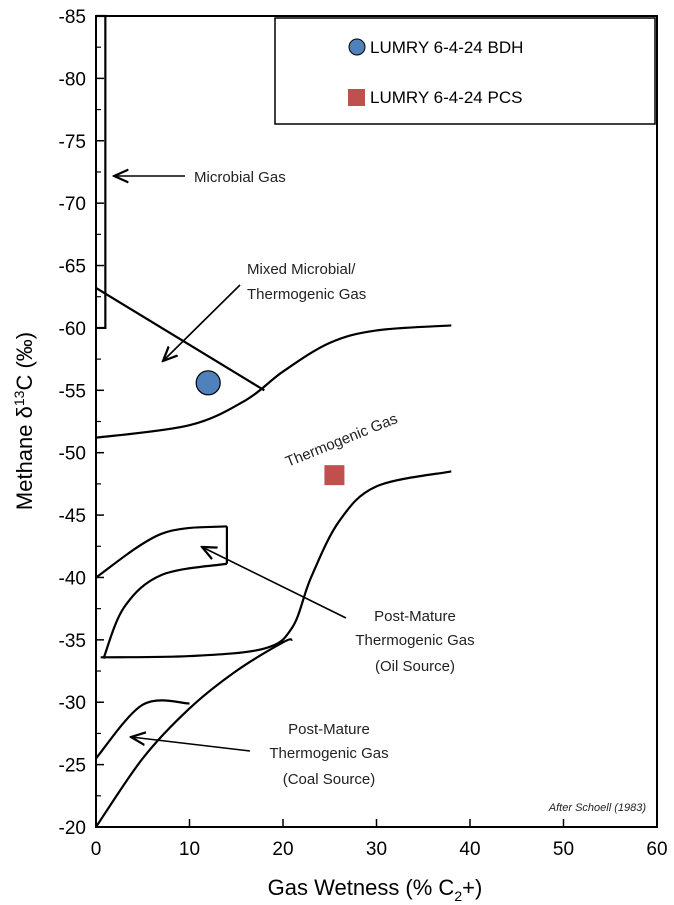 This screenshot has width=674, height=905. Describe the element at coordinates (189, 849) in the screenshot. I see `x-tick-label: 10` at that location.